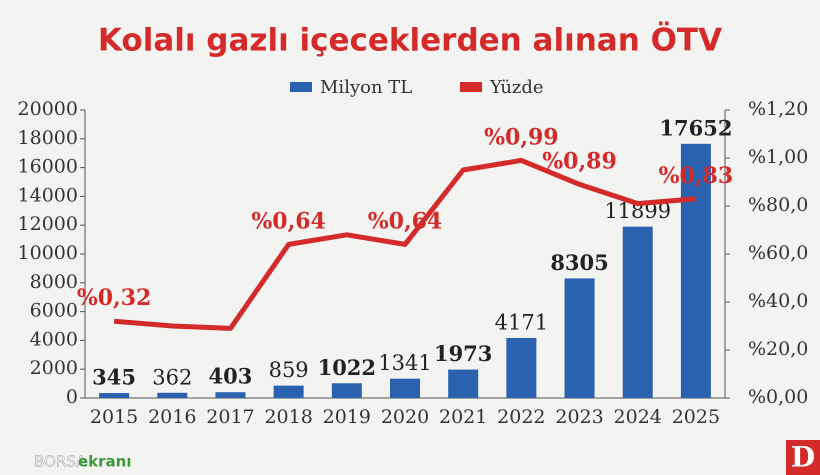 The height and width of the screenshot is (475, 820). I want to click on x-tick-label: 2021, so click(463, 417).